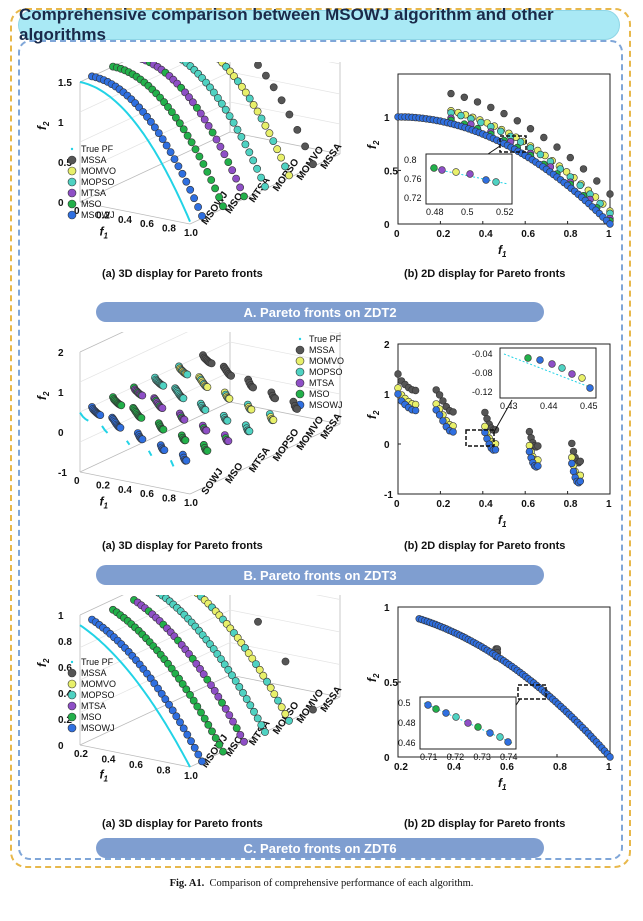 The image size is (643, 921). What do you see at coordinates (300, 361) in the screenshot?
I see `zdt3-3d-legend-marker-momvo` at bounding box center [300, 361].